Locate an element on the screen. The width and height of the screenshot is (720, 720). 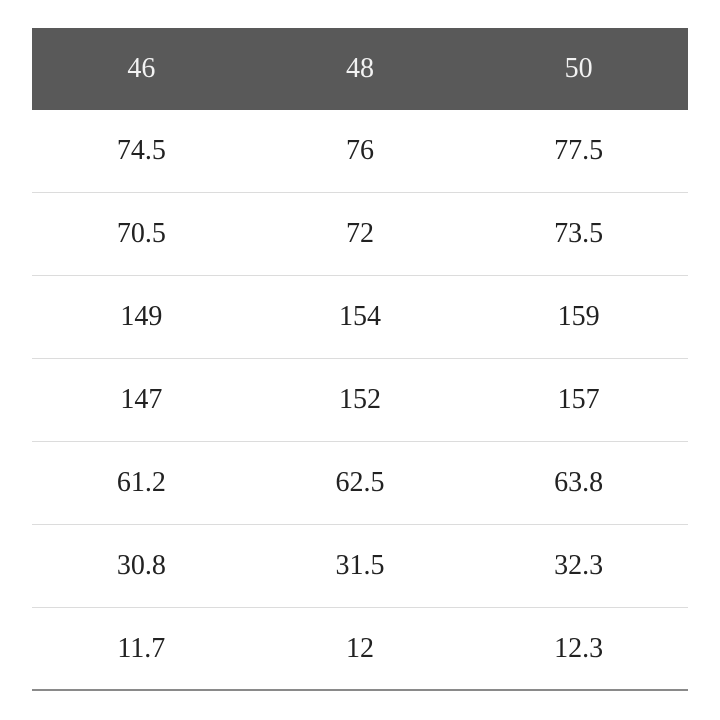
header-cell: 46 is located at coordinates (141, 68).